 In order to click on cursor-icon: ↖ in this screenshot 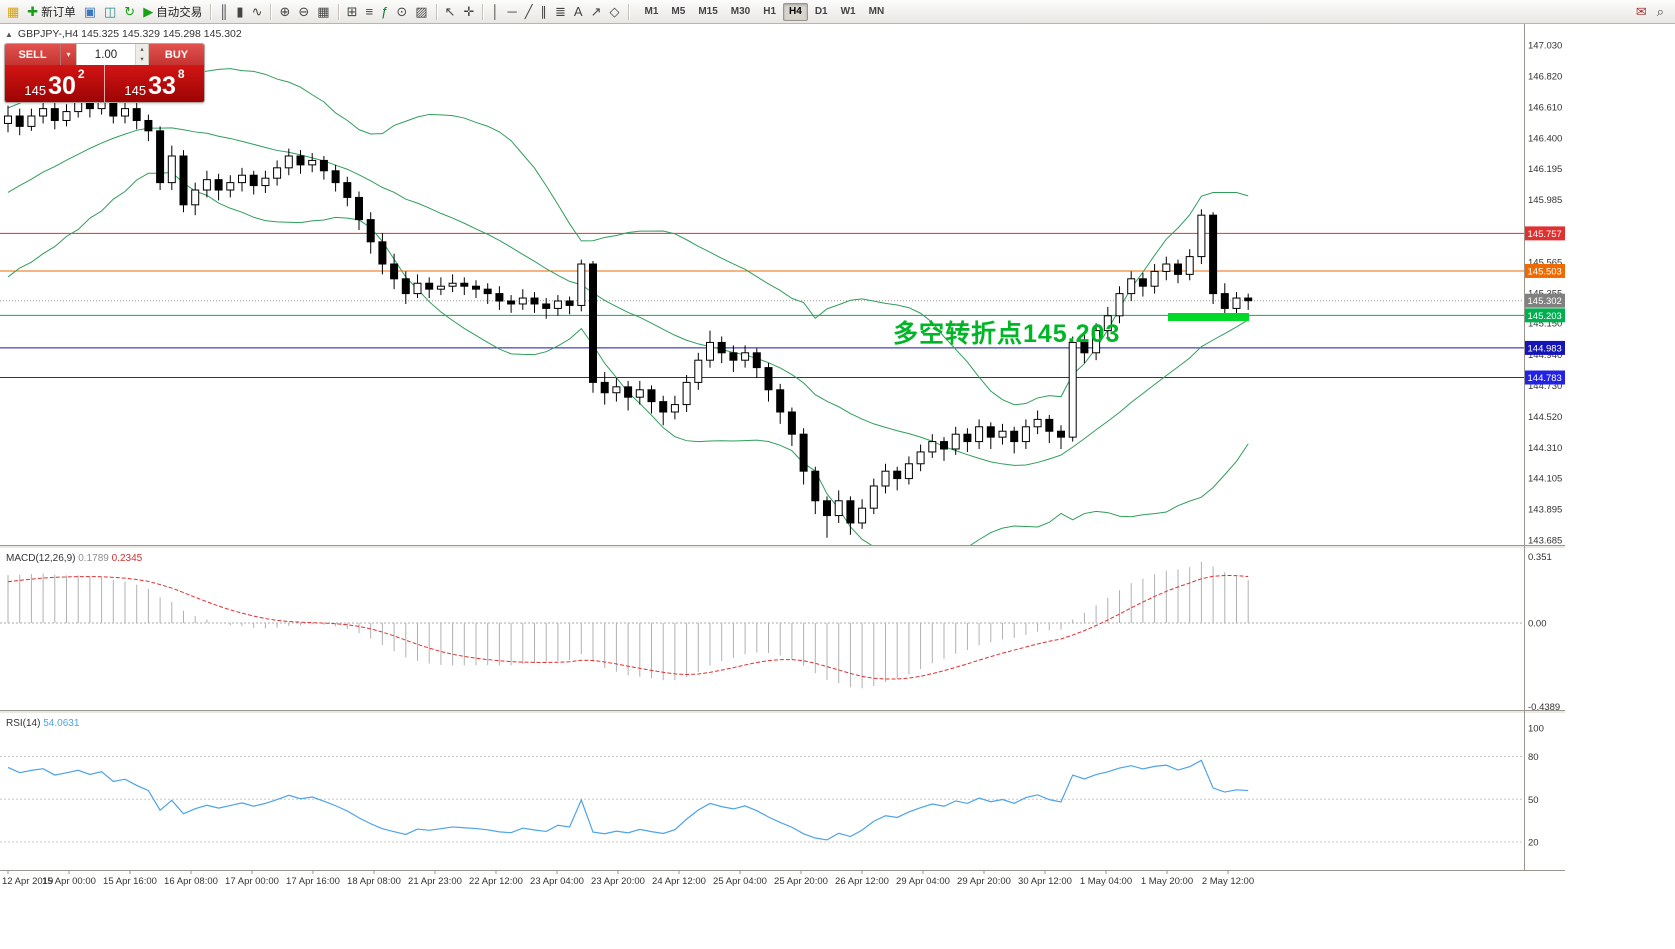, I will do `click(450, 12)`.